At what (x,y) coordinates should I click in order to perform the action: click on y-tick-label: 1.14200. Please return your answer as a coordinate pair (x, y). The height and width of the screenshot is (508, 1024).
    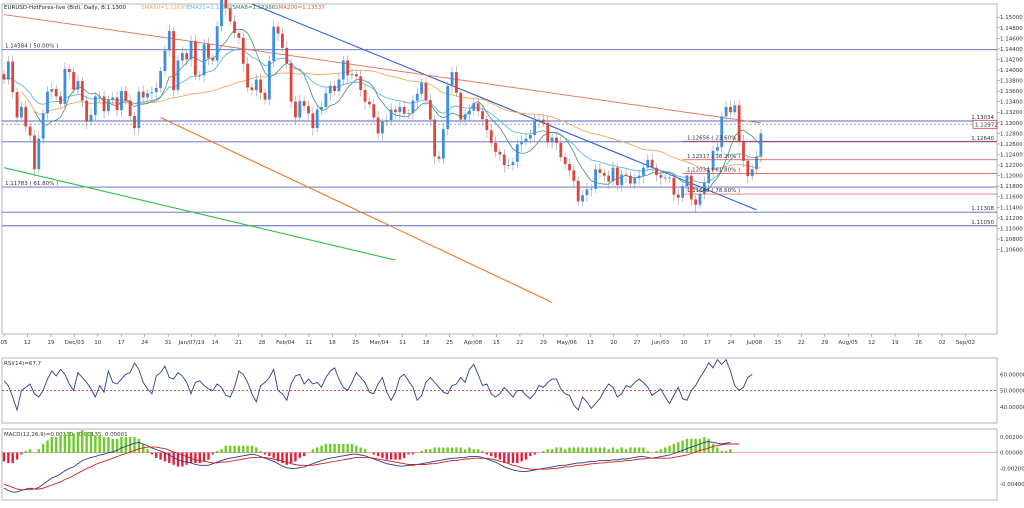
    Looking at the image, I should click on (1011, 60).